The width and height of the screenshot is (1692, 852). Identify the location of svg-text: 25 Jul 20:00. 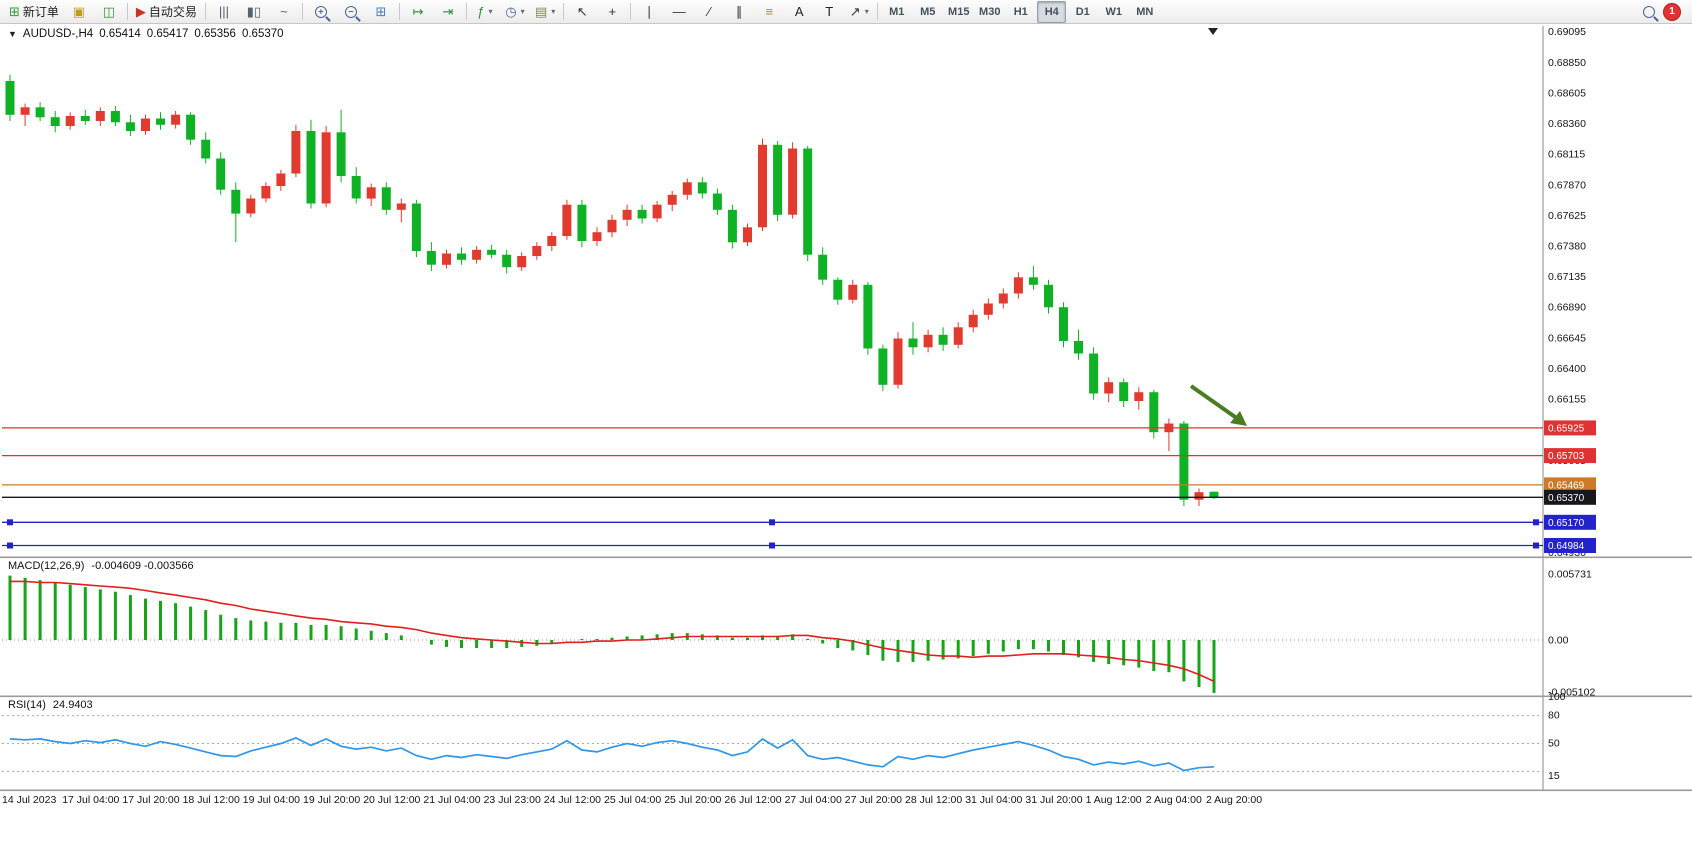
(692, 800).